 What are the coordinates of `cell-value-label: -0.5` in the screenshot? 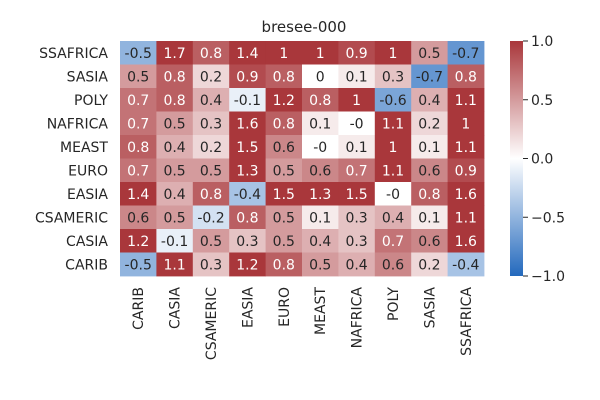 It's located at (138, 265).